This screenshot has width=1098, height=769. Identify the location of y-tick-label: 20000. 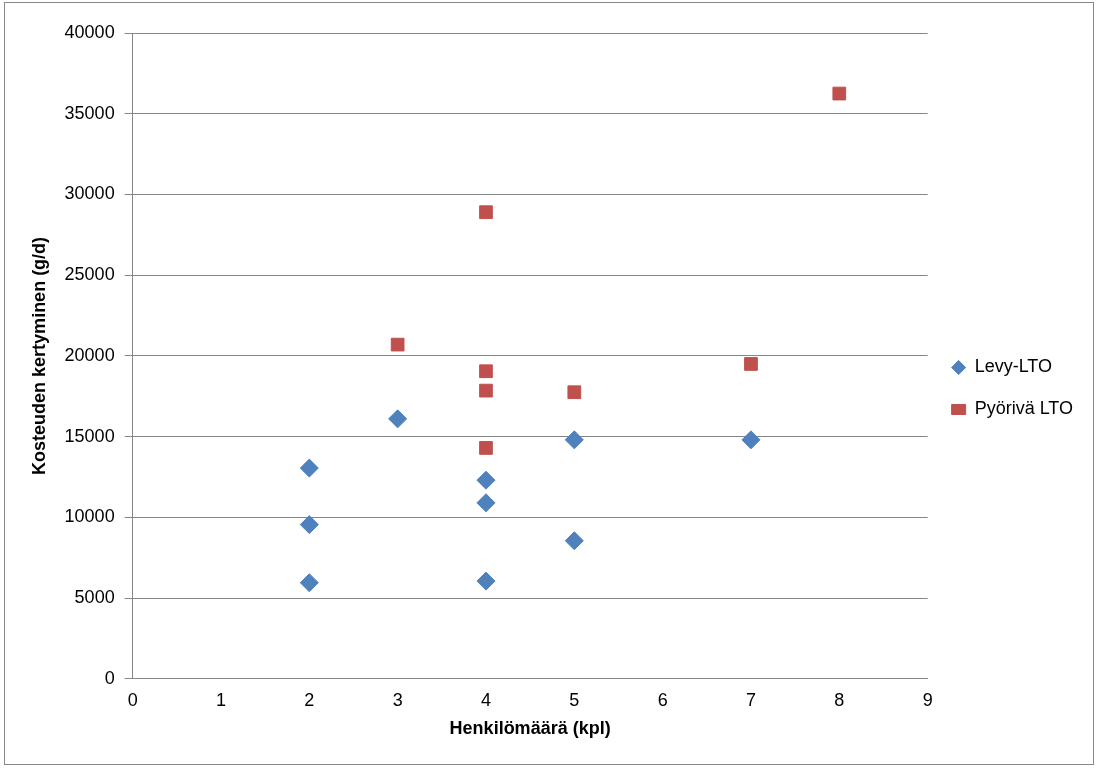
(89, 354).